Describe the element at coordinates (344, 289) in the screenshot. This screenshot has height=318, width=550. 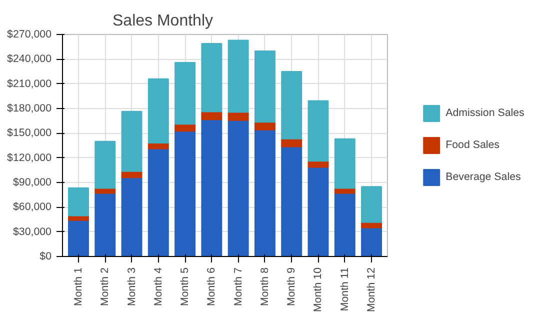
I see `x-tick-label: Month 11` at that location.